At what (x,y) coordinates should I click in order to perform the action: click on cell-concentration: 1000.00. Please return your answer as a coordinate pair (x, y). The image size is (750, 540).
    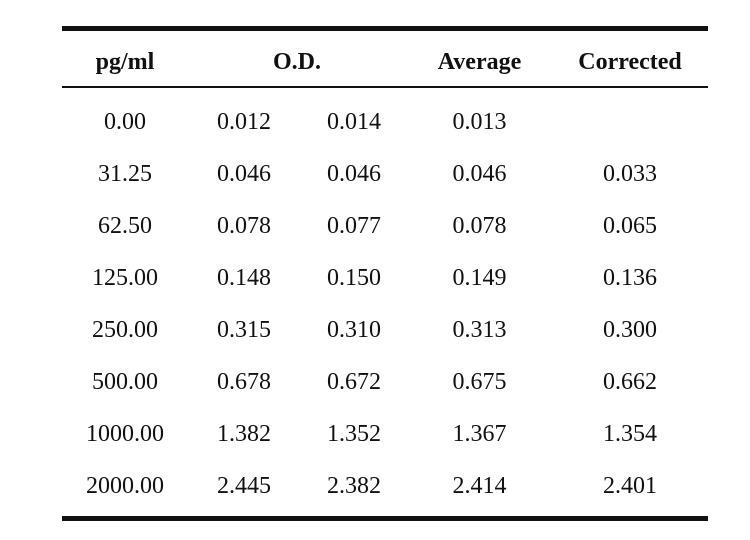
    Looking at the image, I should click on (125, 433).